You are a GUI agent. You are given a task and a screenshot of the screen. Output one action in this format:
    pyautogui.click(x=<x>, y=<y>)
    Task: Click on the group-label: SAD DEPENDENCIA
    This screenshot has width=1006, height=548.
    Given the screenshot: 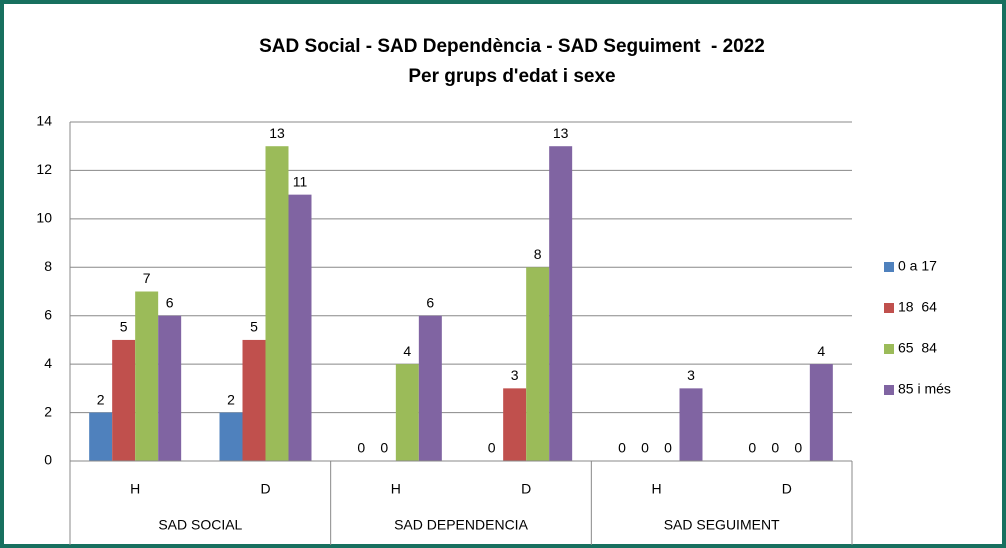 What is the action you would take?
    pyautogui.click(x=461, y=525)
    